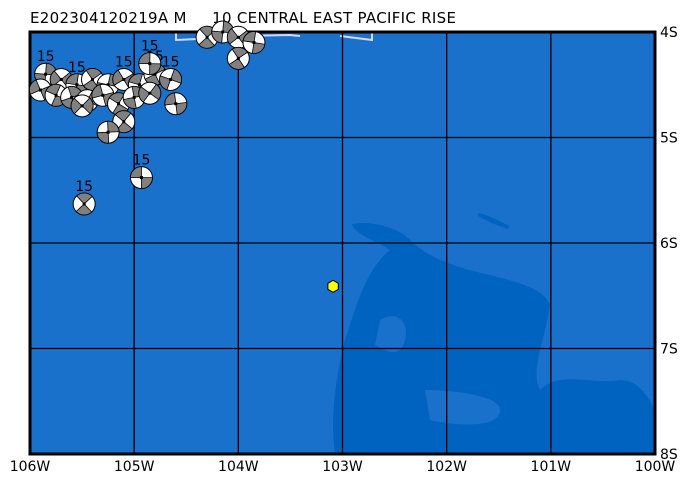 This screenshot has height=481, width=689. What do you see at coordinates (655, 467) in the screenshot?
I see `lon-tick-label: 100W` at bounding box center [655, 467].